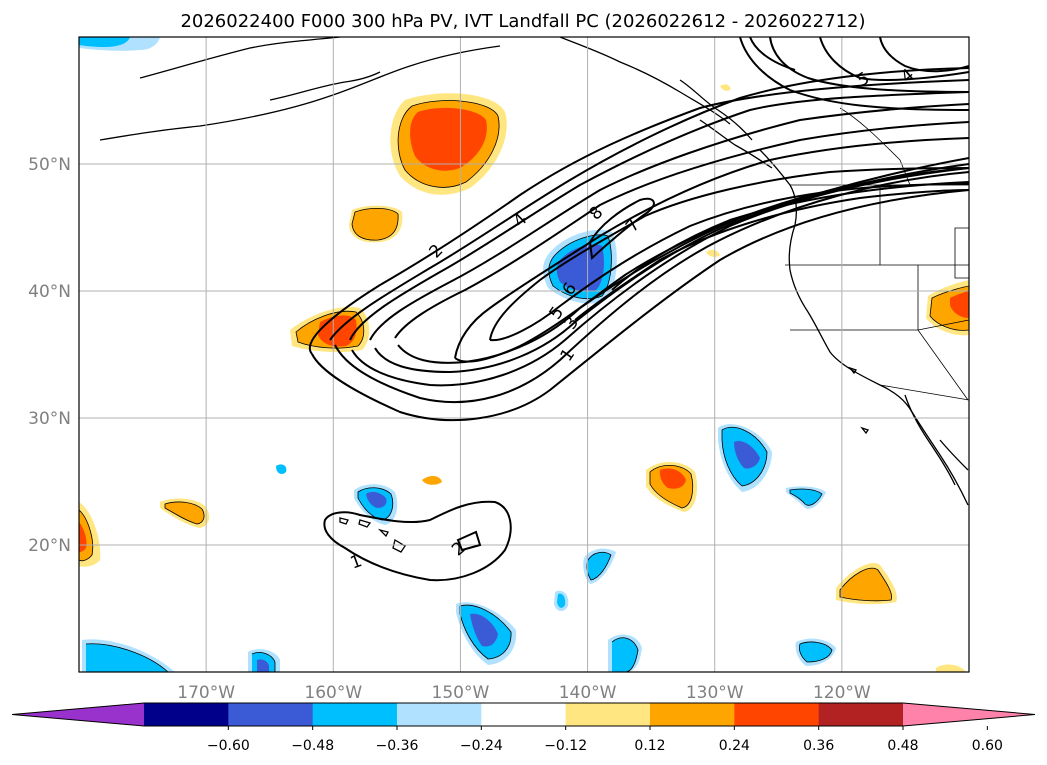 Image resolution: width=1047 pixels, height=765 pixels. Describe the element at coordinates (49, 292) in the screenshot. I see `latitude-tick-label: 40°N` at that location.